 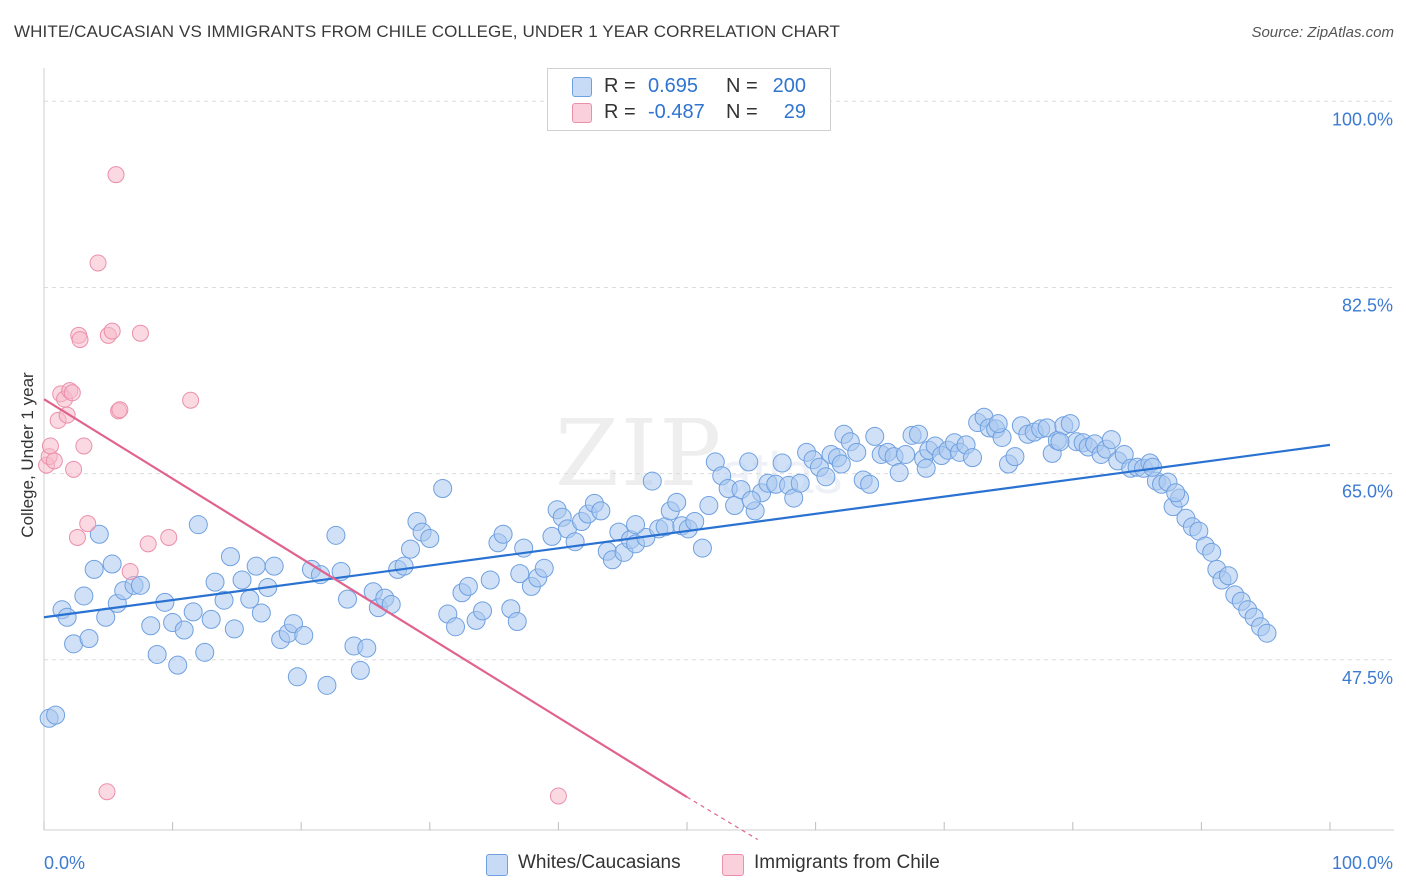 What do you see at coordinates (742, 112) in the screenshot?
I see `n-label: N =` at bounding box center [742, 112].